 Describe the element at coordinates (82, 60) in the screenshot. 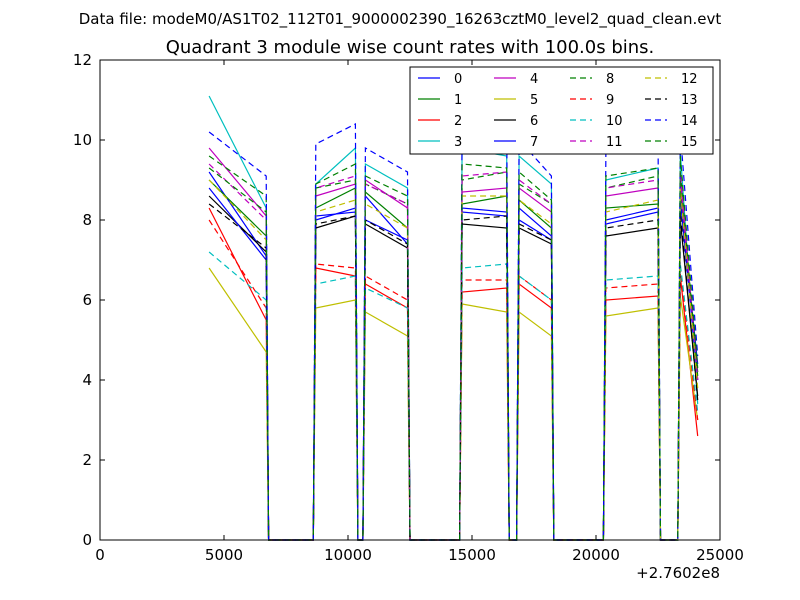

I see `y-tick-label: 12` at that location.